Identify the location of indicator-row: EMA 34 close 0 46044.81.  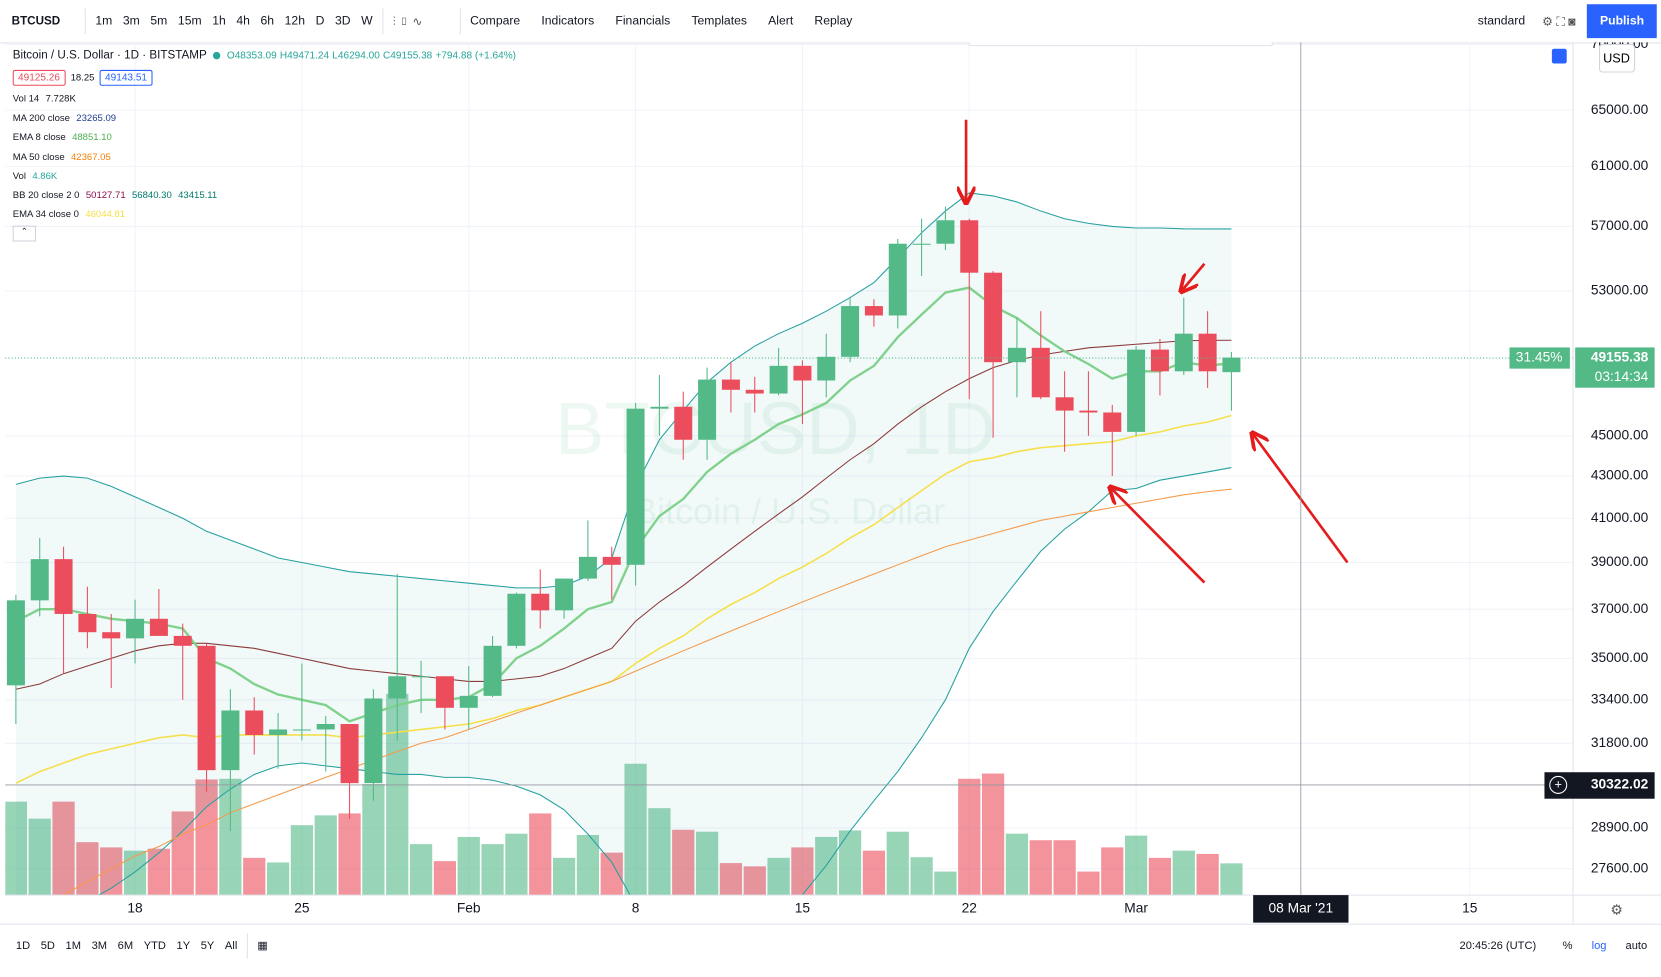
(264, 214).